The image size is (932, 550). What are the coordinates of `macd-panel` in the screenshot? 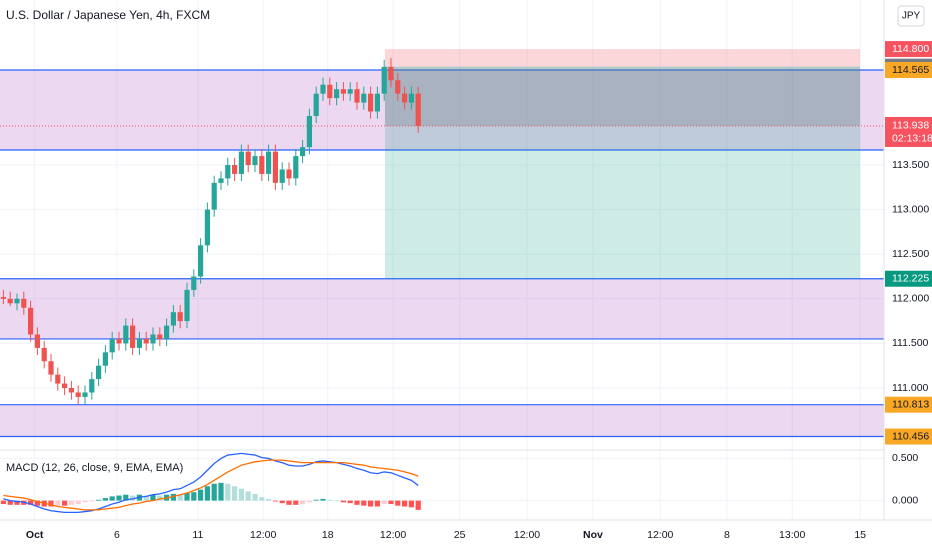 It's located at (210, 483).